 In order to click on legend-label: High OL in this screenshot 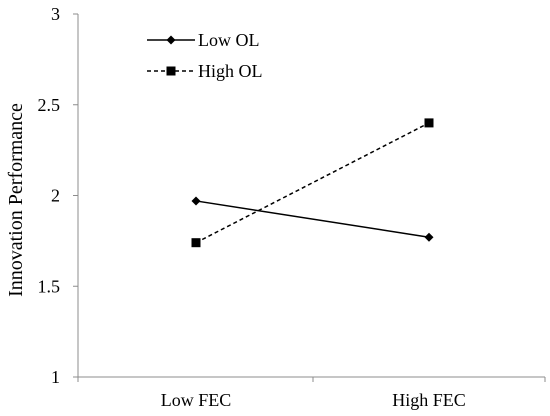, I will do `click(230, 71)`.